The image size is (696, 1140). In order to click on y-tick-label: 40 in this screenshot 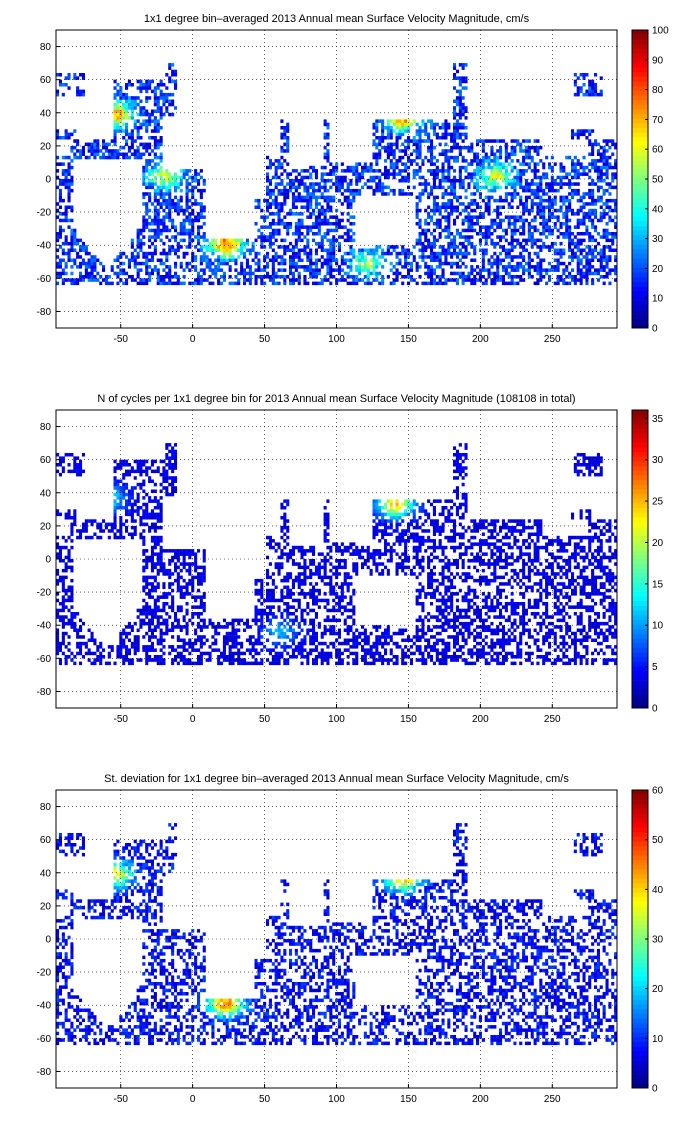, I will do `click(46, 113)`.